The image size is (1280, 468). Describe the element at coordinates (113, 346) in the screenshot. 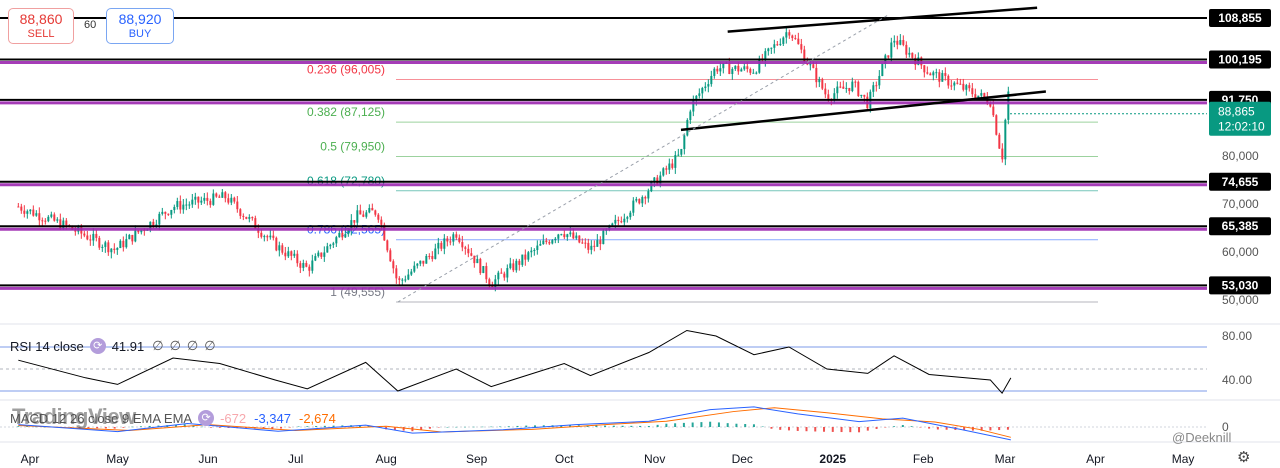

I see `rsi-legend: RSI 14 close ⟳ 41.91 ∅ ∅ ∅ ∅` at that location.